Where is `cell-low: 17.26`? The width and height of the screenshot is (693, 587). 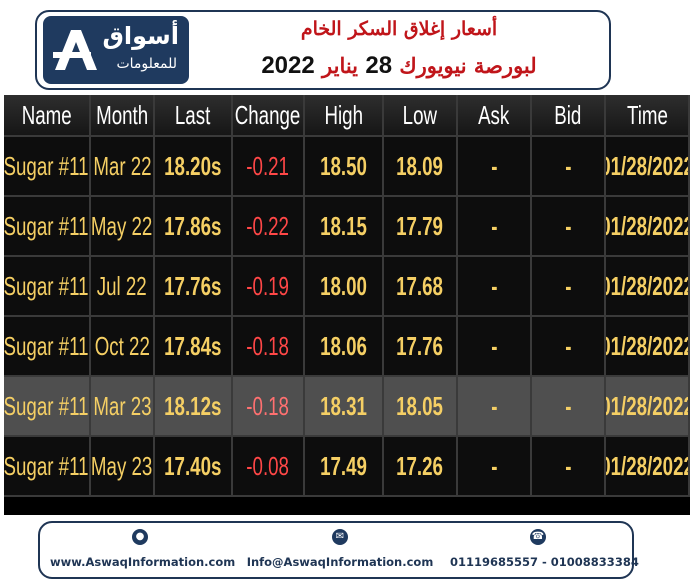
cell-low: 17.26 is located at coordinates (420, 465).